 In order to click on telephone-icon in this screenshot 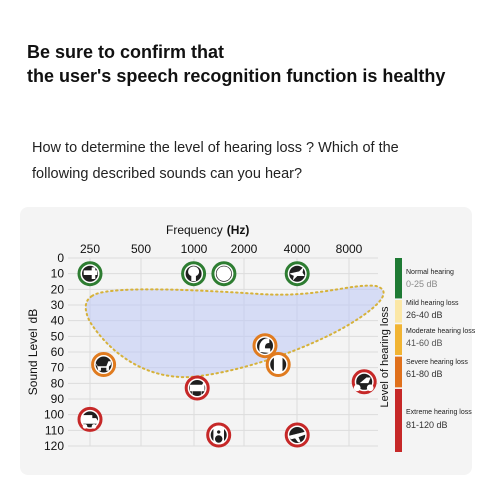, I will do `click(265, 346)`.